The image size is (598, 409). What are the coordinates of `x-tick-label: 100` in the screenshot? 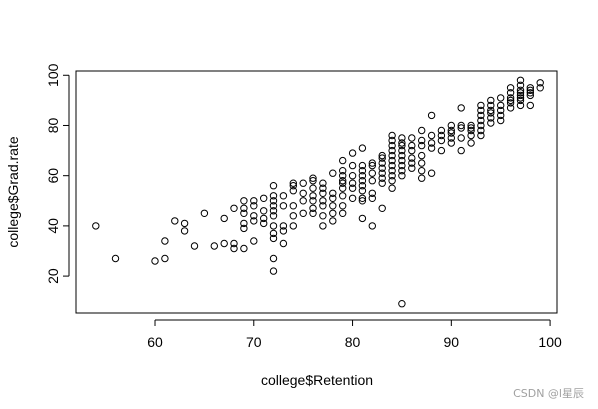 It's located at (550, 342).